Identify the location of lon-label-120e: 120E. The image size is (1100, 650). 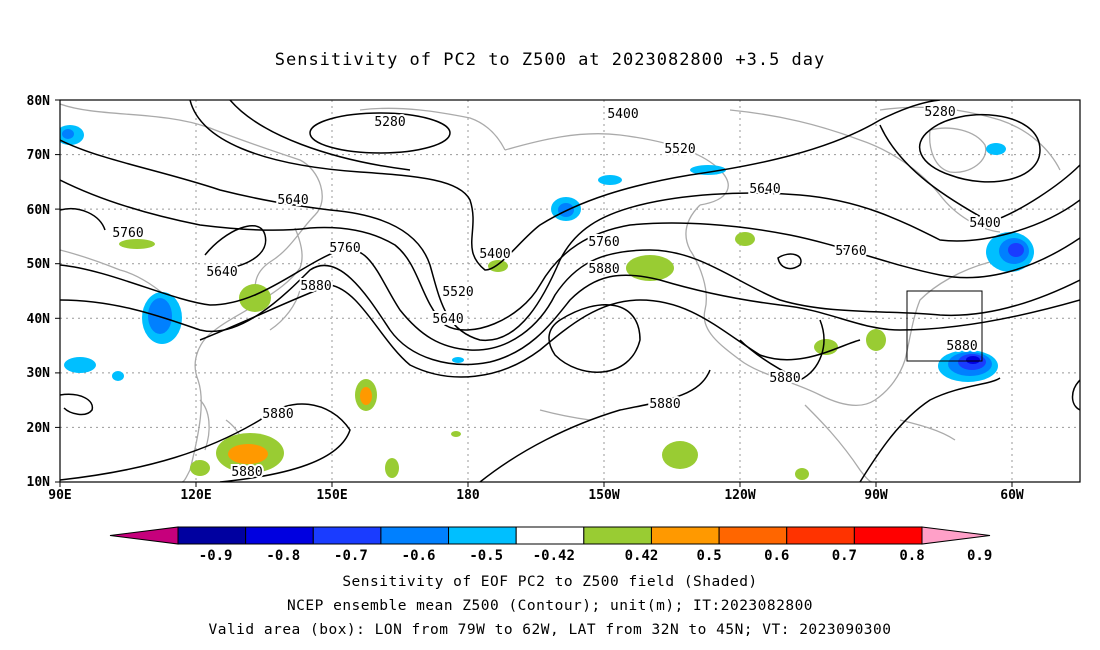
(195, 495).